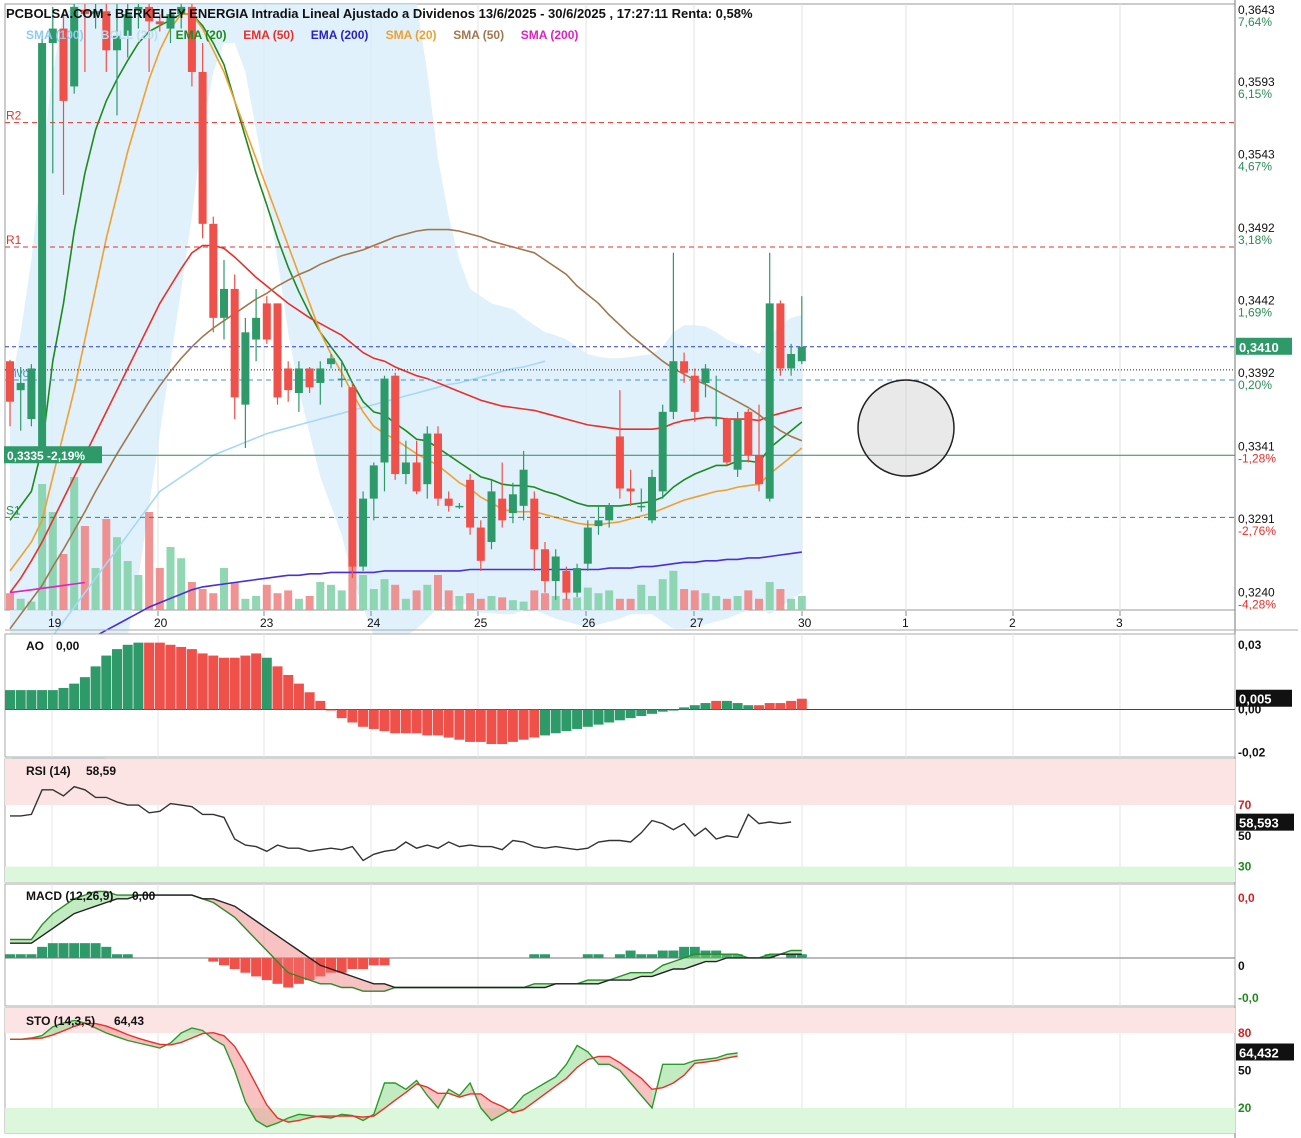 The height and width of the screenshot is (1138, 1301). What do you see at coordinates (1259, 823) in the screenshot?
I see `rsi-tag: 58,593` at bounding box center [1259, 823].